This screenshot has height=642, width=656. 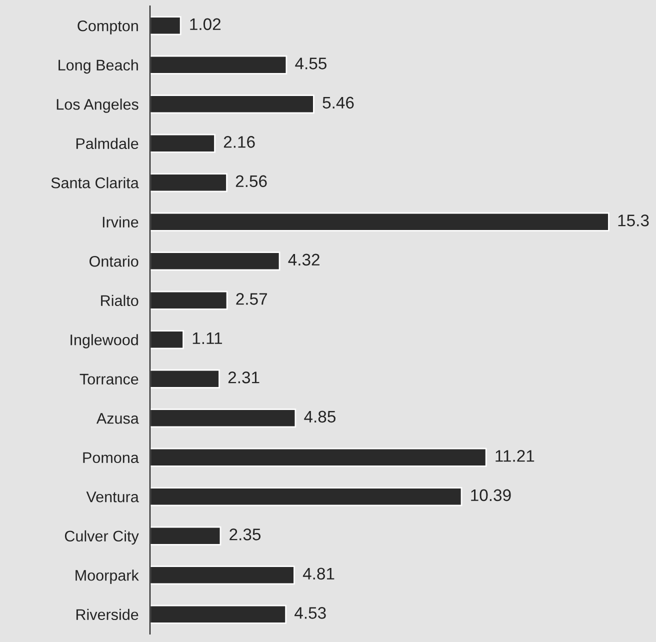 I want to click on data-label: 2.31, so click(x=244, y=378).